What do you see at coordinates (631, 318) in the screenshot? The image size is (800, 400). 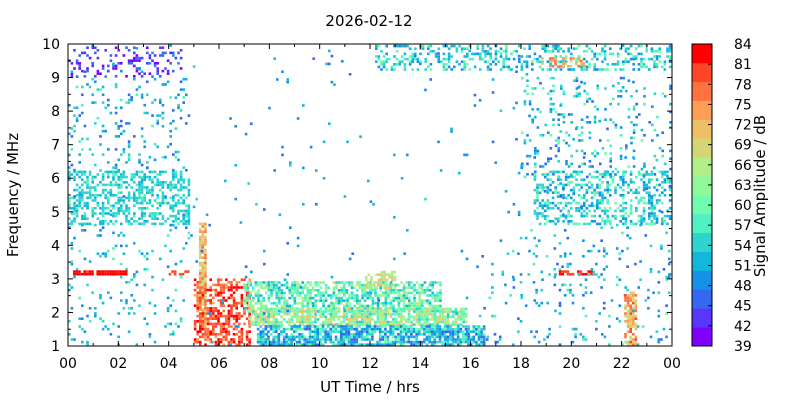 I see `region-late-spike` at bounding box center [631, 318].